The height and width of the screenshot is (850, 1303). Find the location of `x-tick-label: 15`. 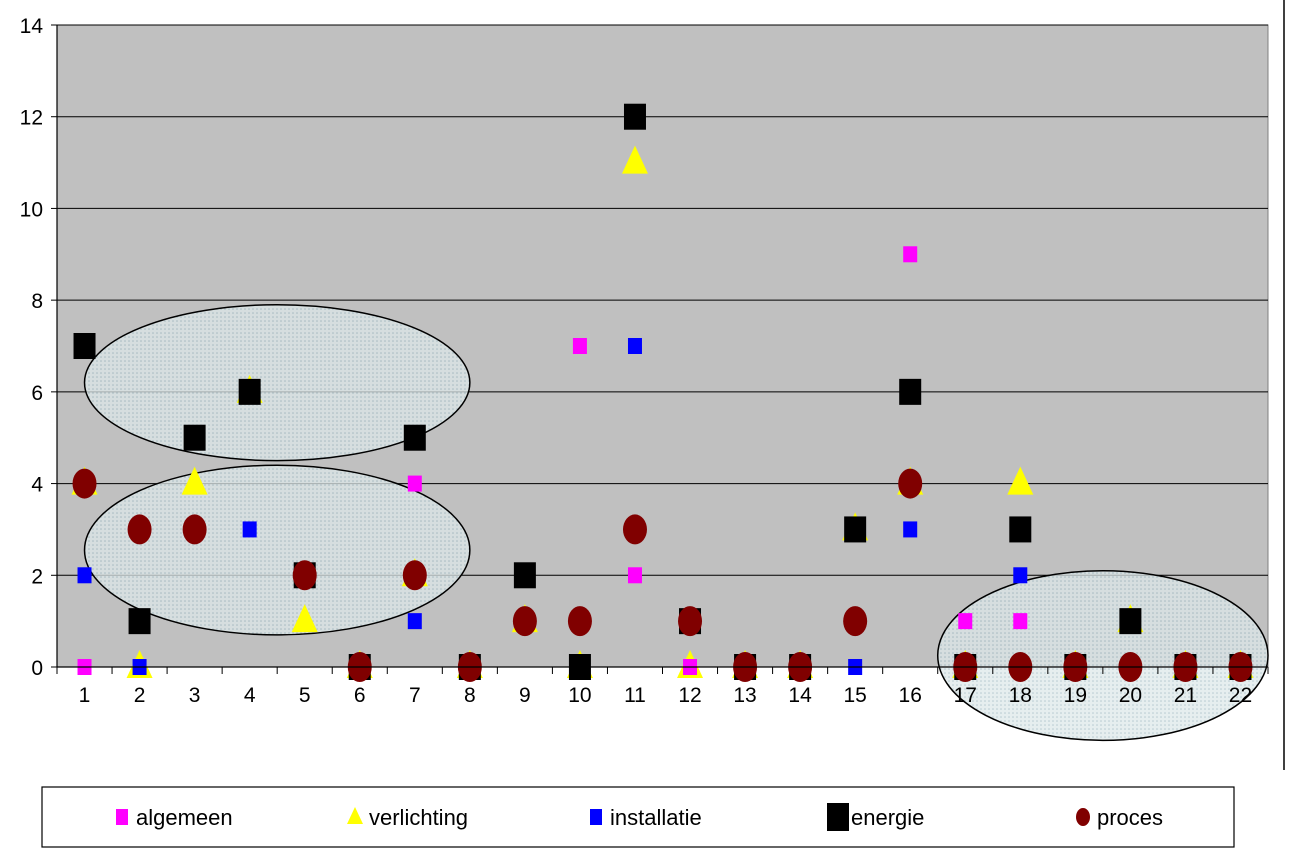

x-tick-label: 15 is located at coordinates (854, 695).